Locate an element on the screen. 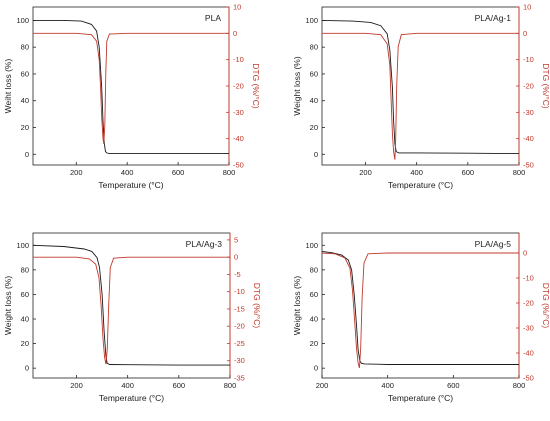 This screenshot has width=550, height=421. y-axis-label: Weiht loss (%) is located at coordinates (8, 86).